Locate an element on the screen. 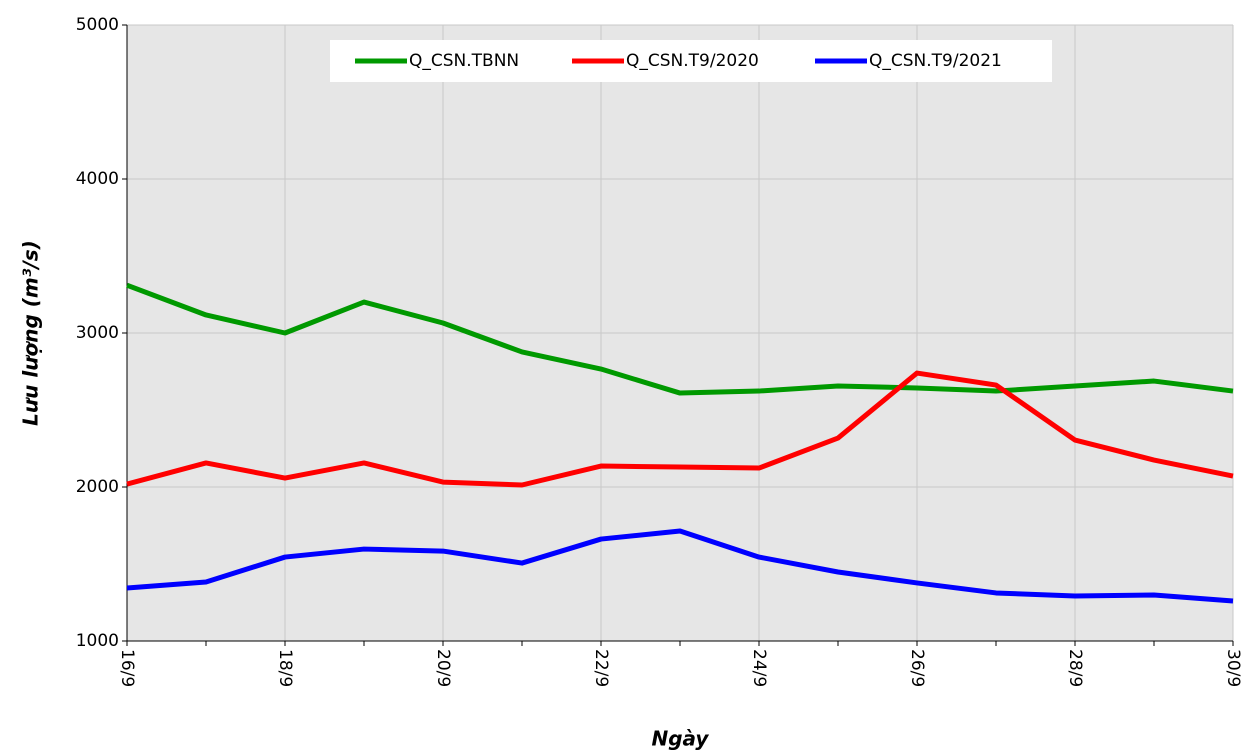  x-tick-label: 26/9 is located at coordinates (917, 668).